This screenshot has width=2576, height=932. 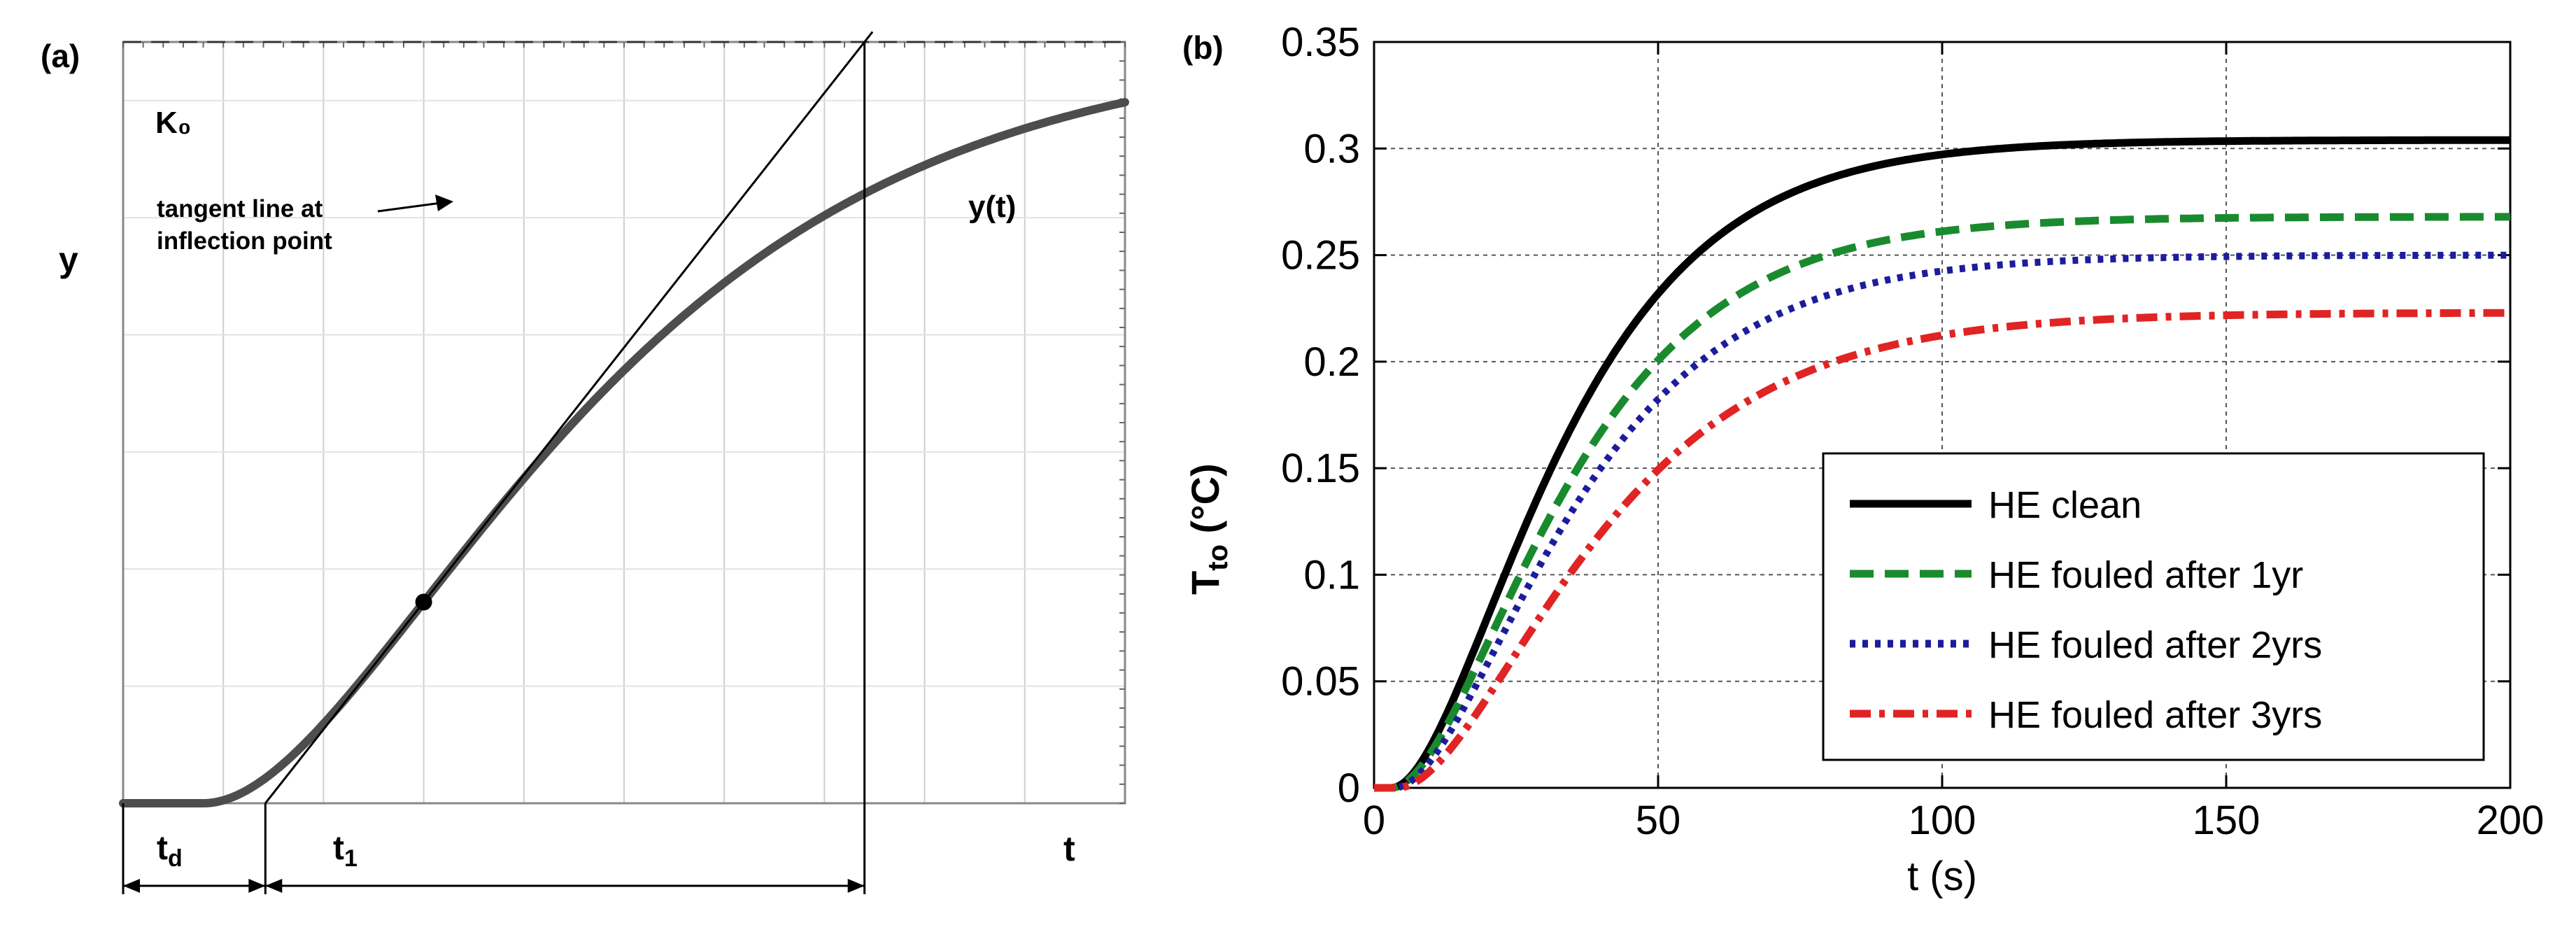 I want to click on panel-a-inflection-point, so click(x=423, y=602).